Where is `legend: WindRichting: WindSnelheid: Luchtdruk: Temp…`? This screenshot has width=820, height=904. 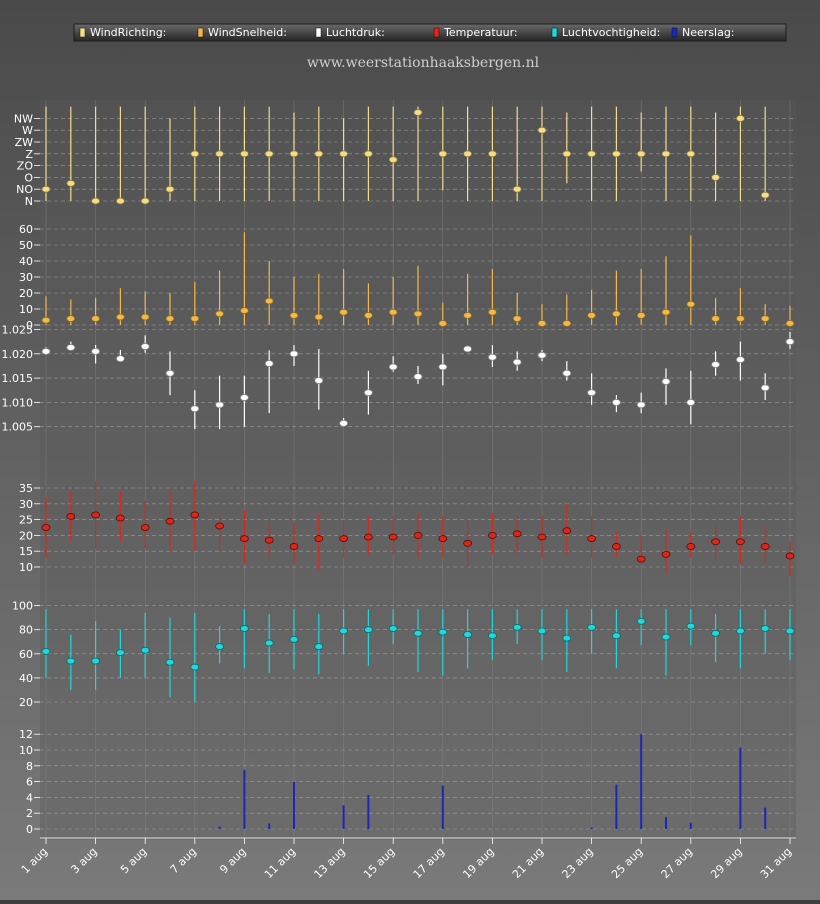
legend: WindRichting: WindSnelheid: Luchtdruk: Temp… is located at coordinates (430, 32).